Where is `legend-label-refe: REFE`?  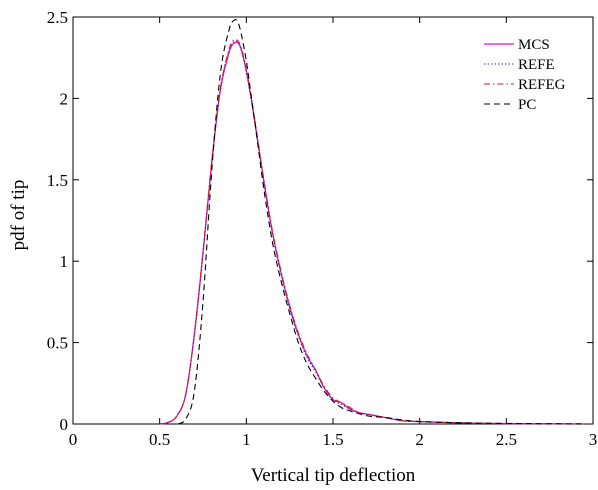 legend-label-refe: REFE is located at coordinates (536, 65).